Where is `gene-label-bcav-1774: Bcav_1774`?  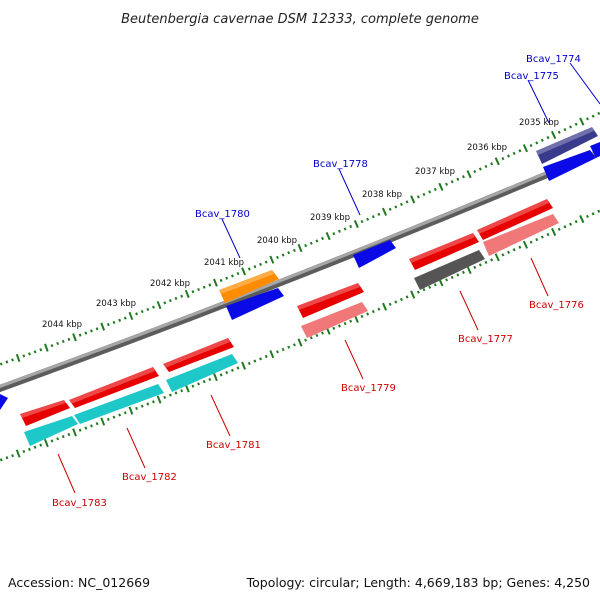 gene-label-bcav-1774: Bcav_1774 is located at coordinates (553, 59).